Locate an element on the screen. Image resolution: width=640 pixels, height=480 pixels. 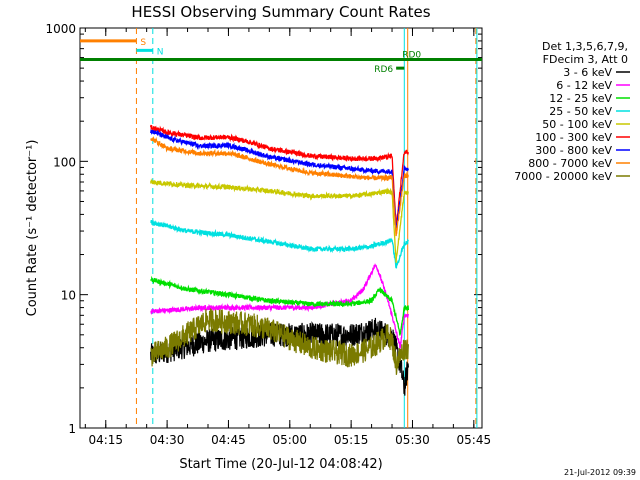
status-bar-label: N is located at coordinates (160, 52).